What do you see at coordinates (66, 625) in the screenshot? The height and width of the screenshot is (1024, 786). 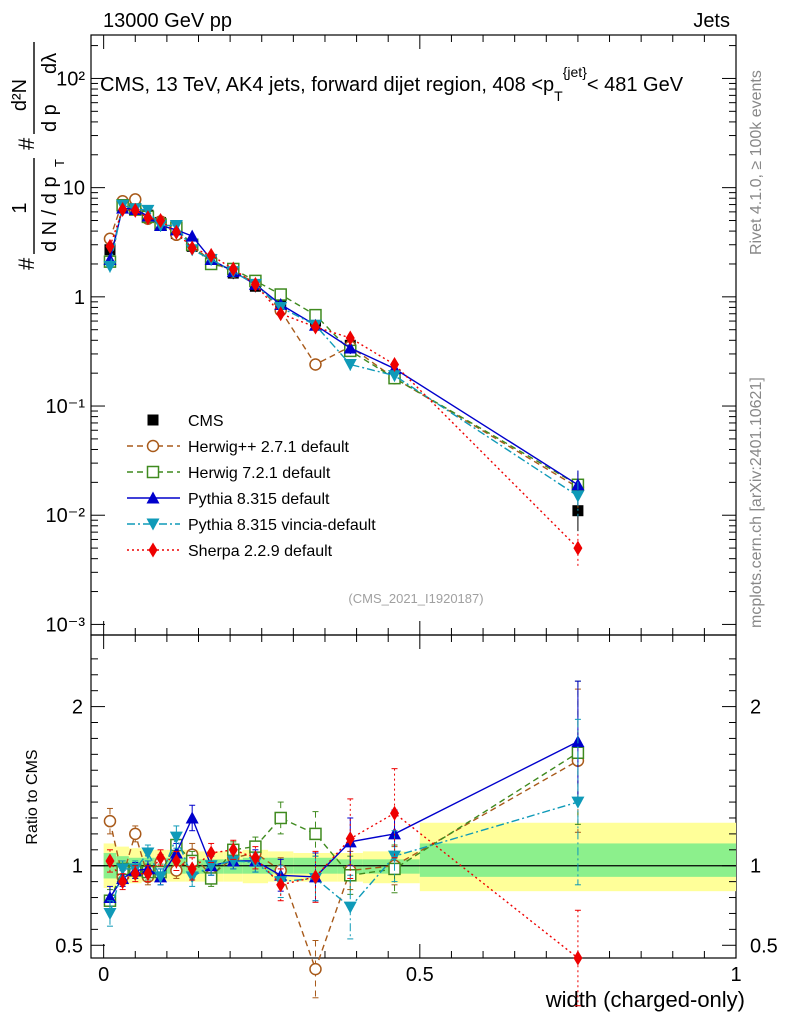 I see `y-tick-label: 10⁻³` at bounding box center [66, 625].